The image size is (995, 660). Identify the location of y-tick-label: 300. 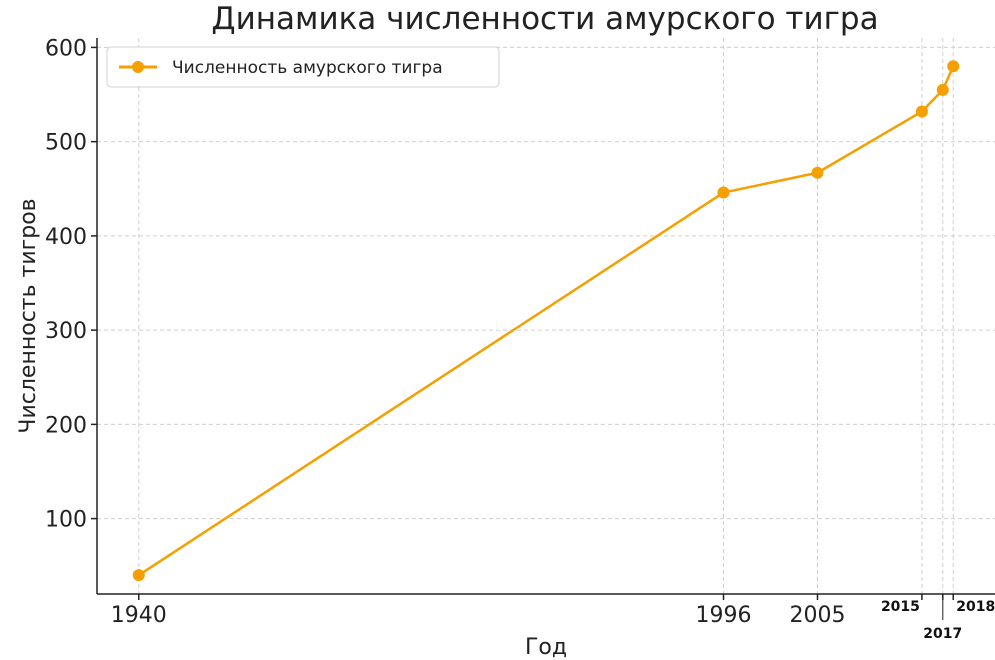
(66, 331).